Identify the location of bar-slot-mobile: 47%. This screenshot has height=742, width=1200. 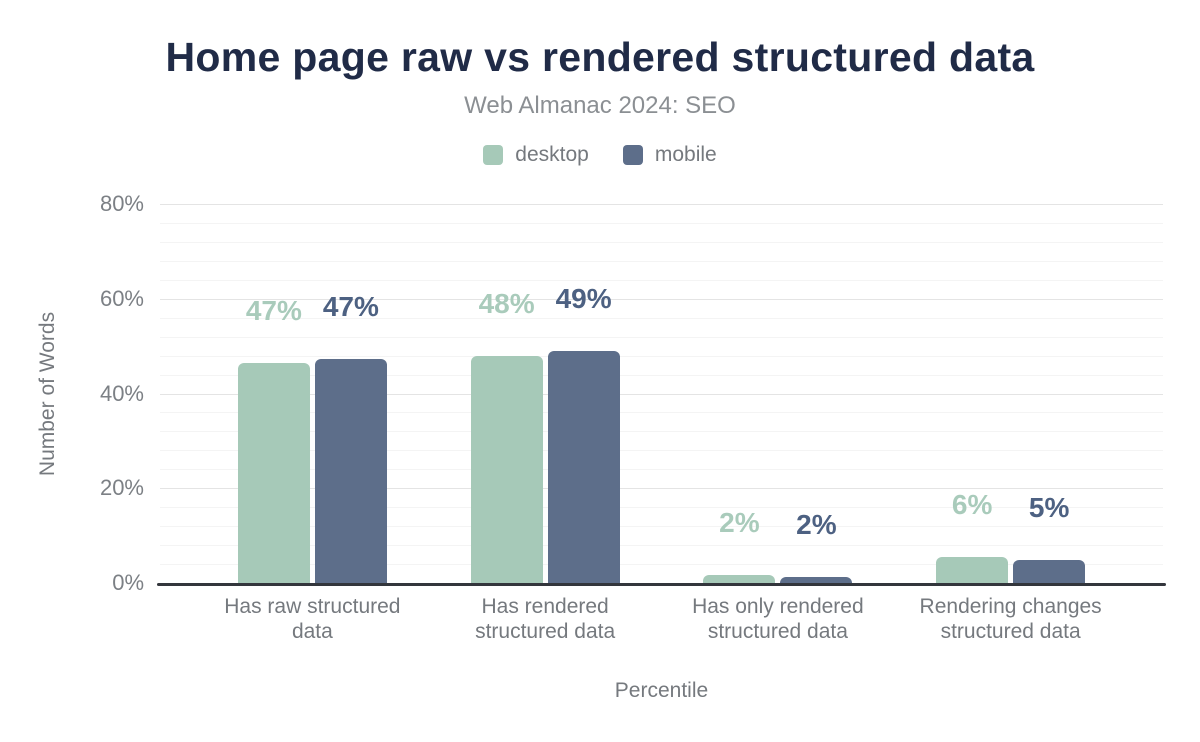
(350, 393).